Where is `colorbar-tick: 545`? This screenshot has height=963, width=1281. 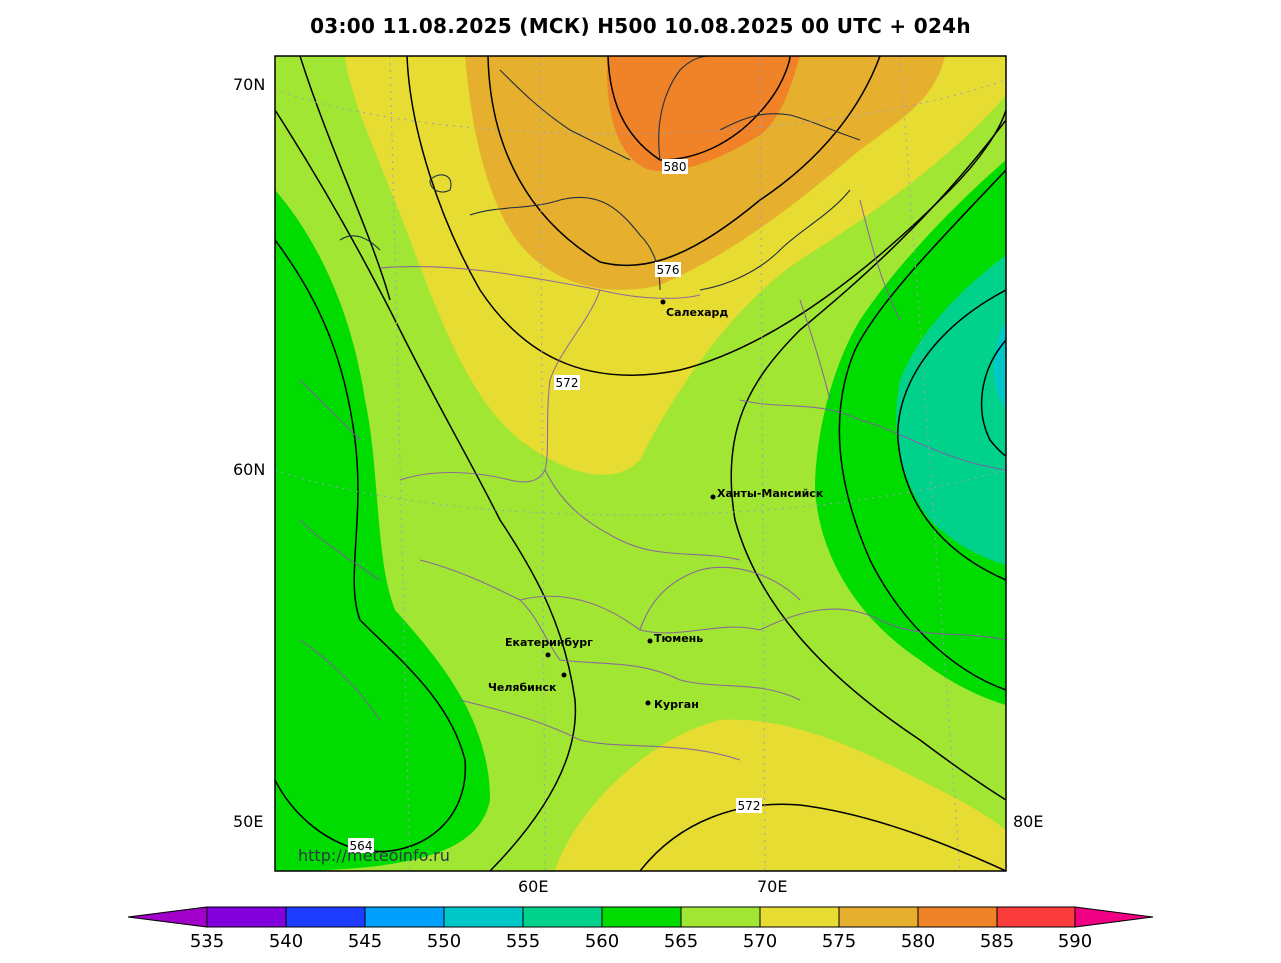 colorbar-tick: 545 is located at coordinates (365, 941).